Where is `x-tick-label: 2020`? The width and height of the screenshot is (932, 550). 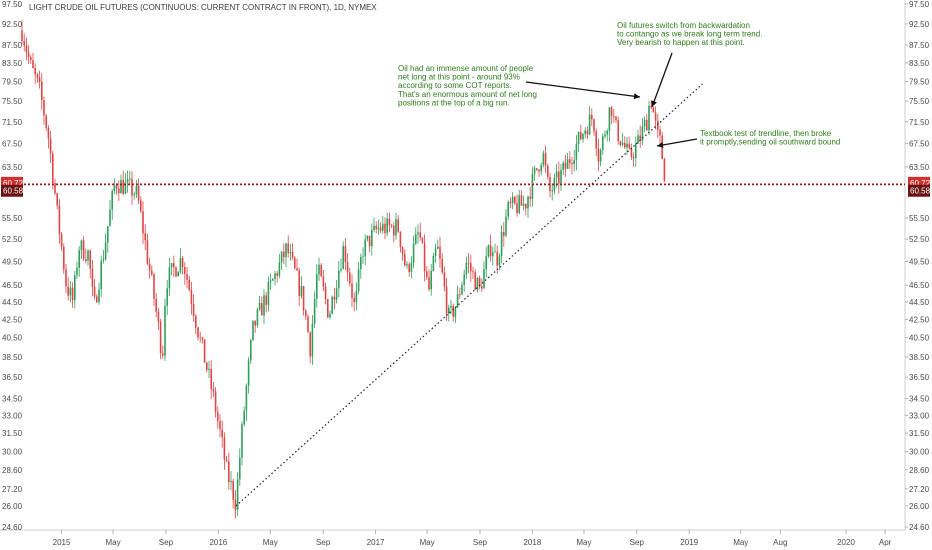
x-tick-label: 2020 is located at coordinates (846, 542).